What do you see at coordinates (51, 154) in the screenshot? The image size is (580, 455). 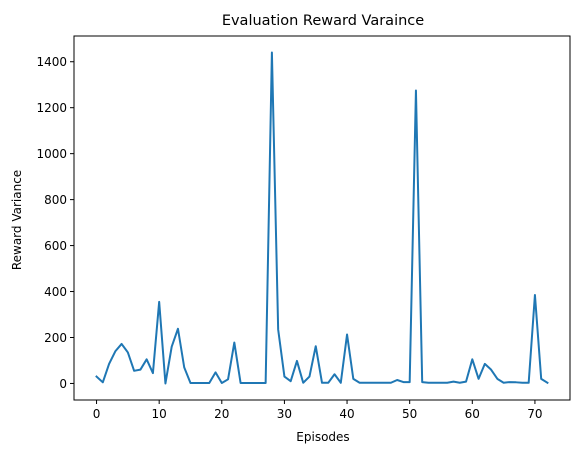 I see `y-tick-label: 1000` at bounding box center [51, 154].